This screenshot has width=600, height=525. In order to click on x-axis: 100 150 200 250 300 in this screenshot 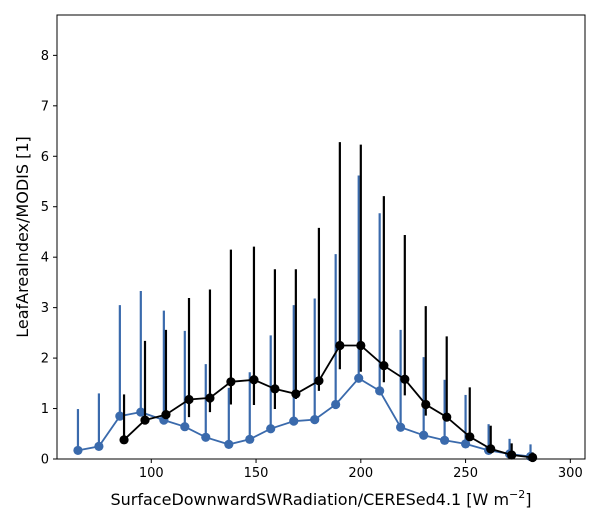, I will do `click(361, 470)`.